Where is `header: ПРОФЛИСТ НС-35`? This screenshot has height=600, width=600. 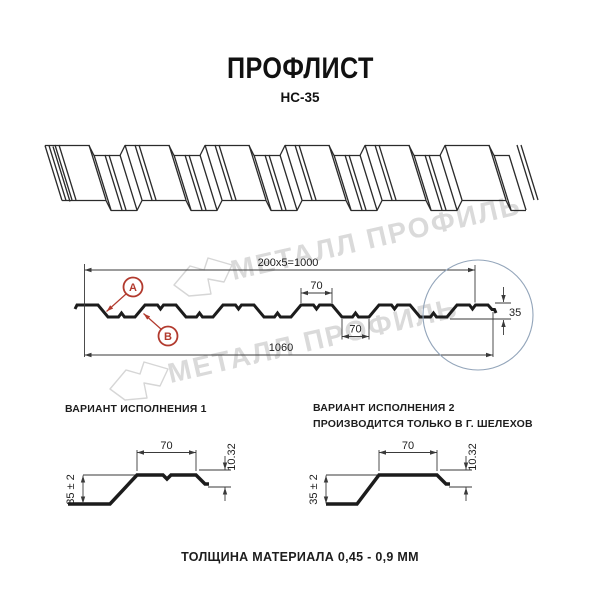
header: ПРОФЛИСТ НС-35 is located at coordinates (300, 78).